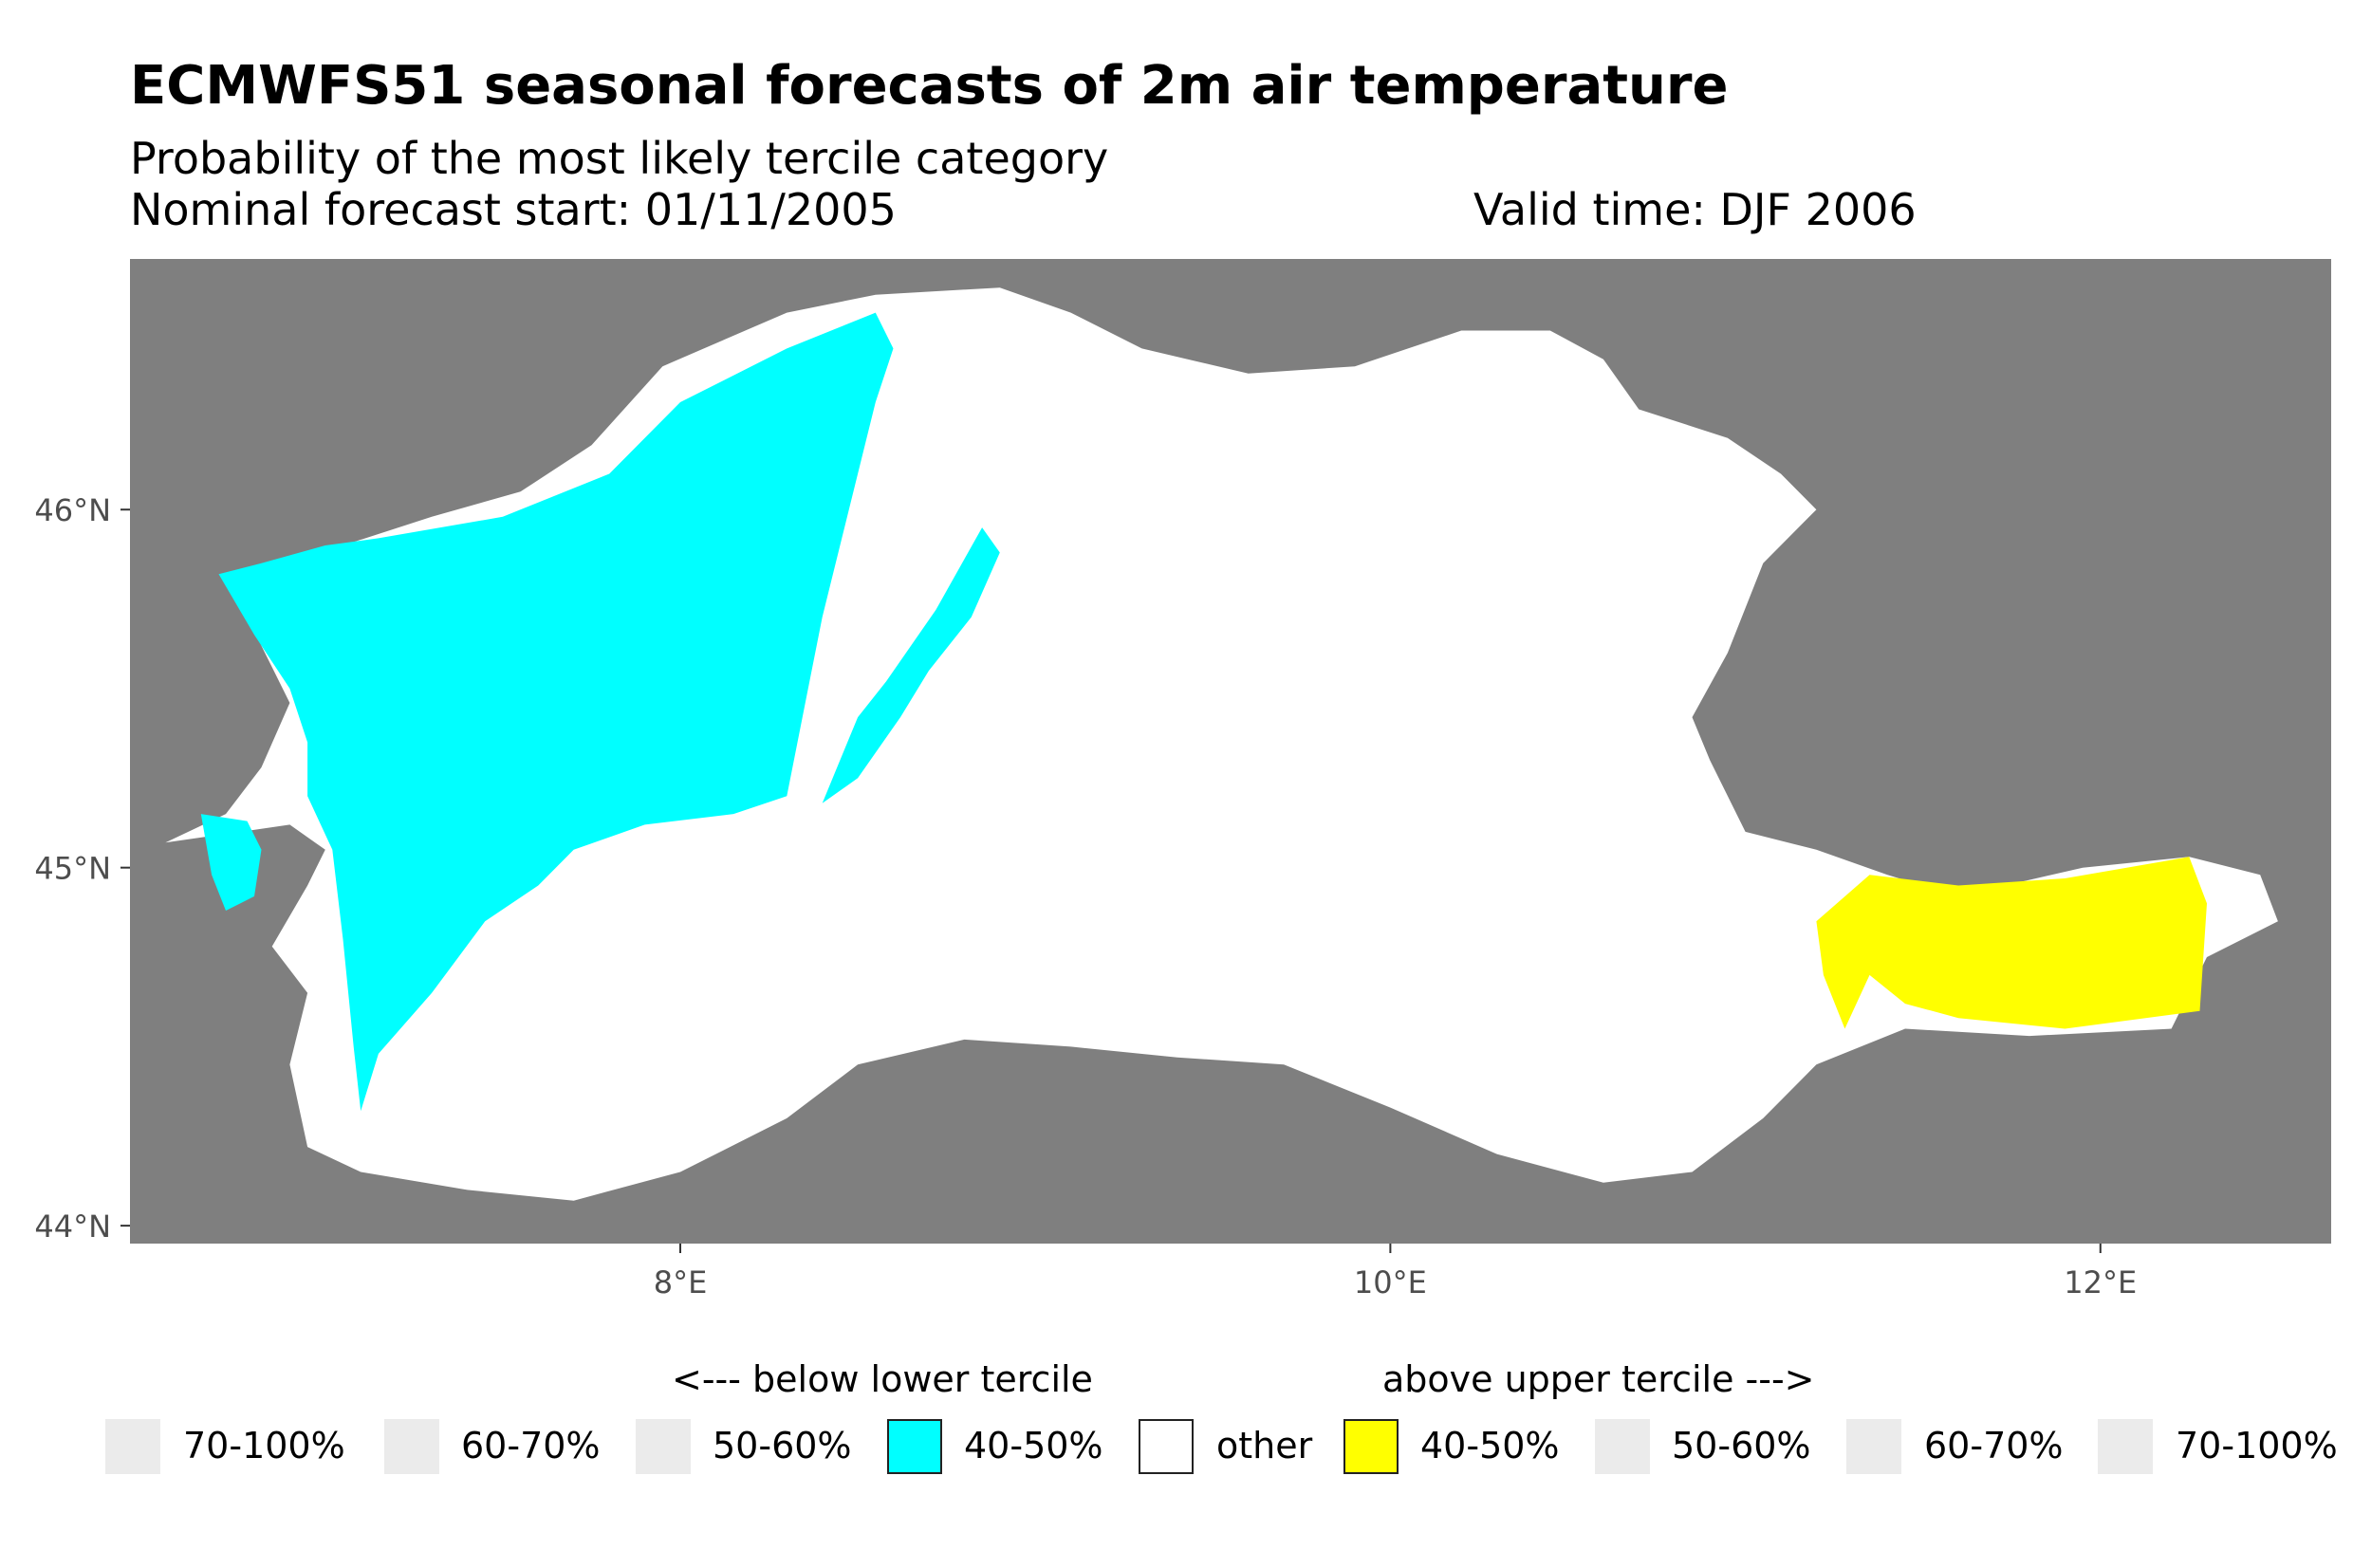 Image resolution: width=2353 pixels, height=1568 pixels. Describe the element at coordinates (681, 1283) in the screenshot. I see `x-tick-label: 8°E` at that location.